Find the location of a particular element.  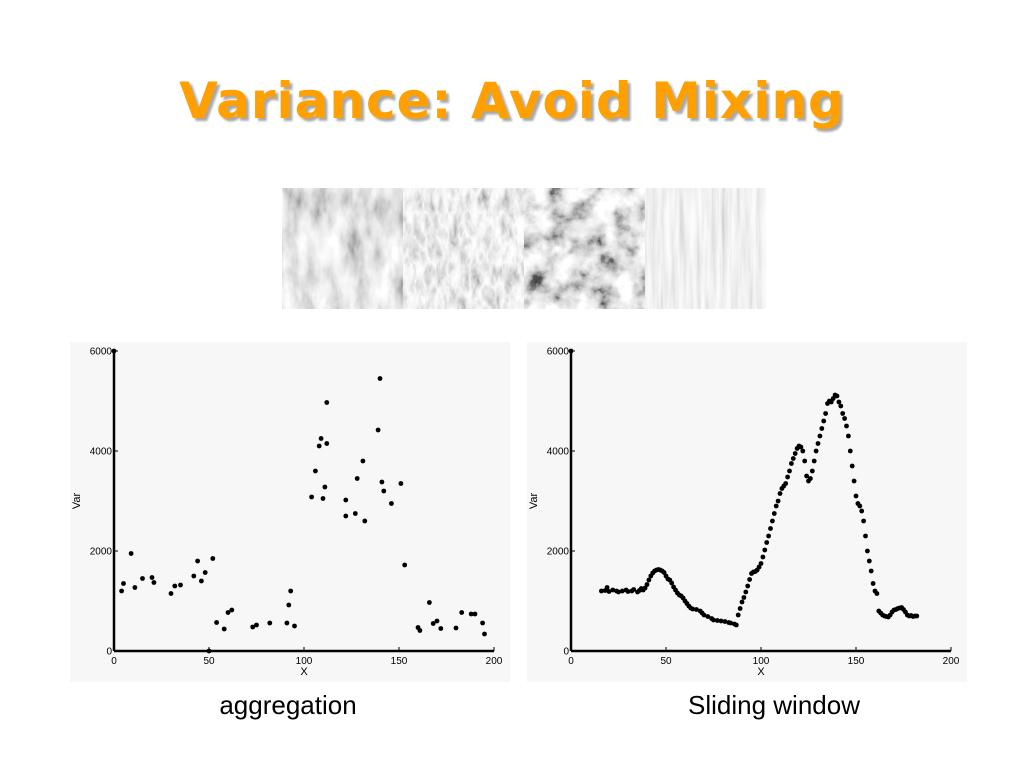

sliding-window-x-axis-label: X is located at coordinates (761, 672).